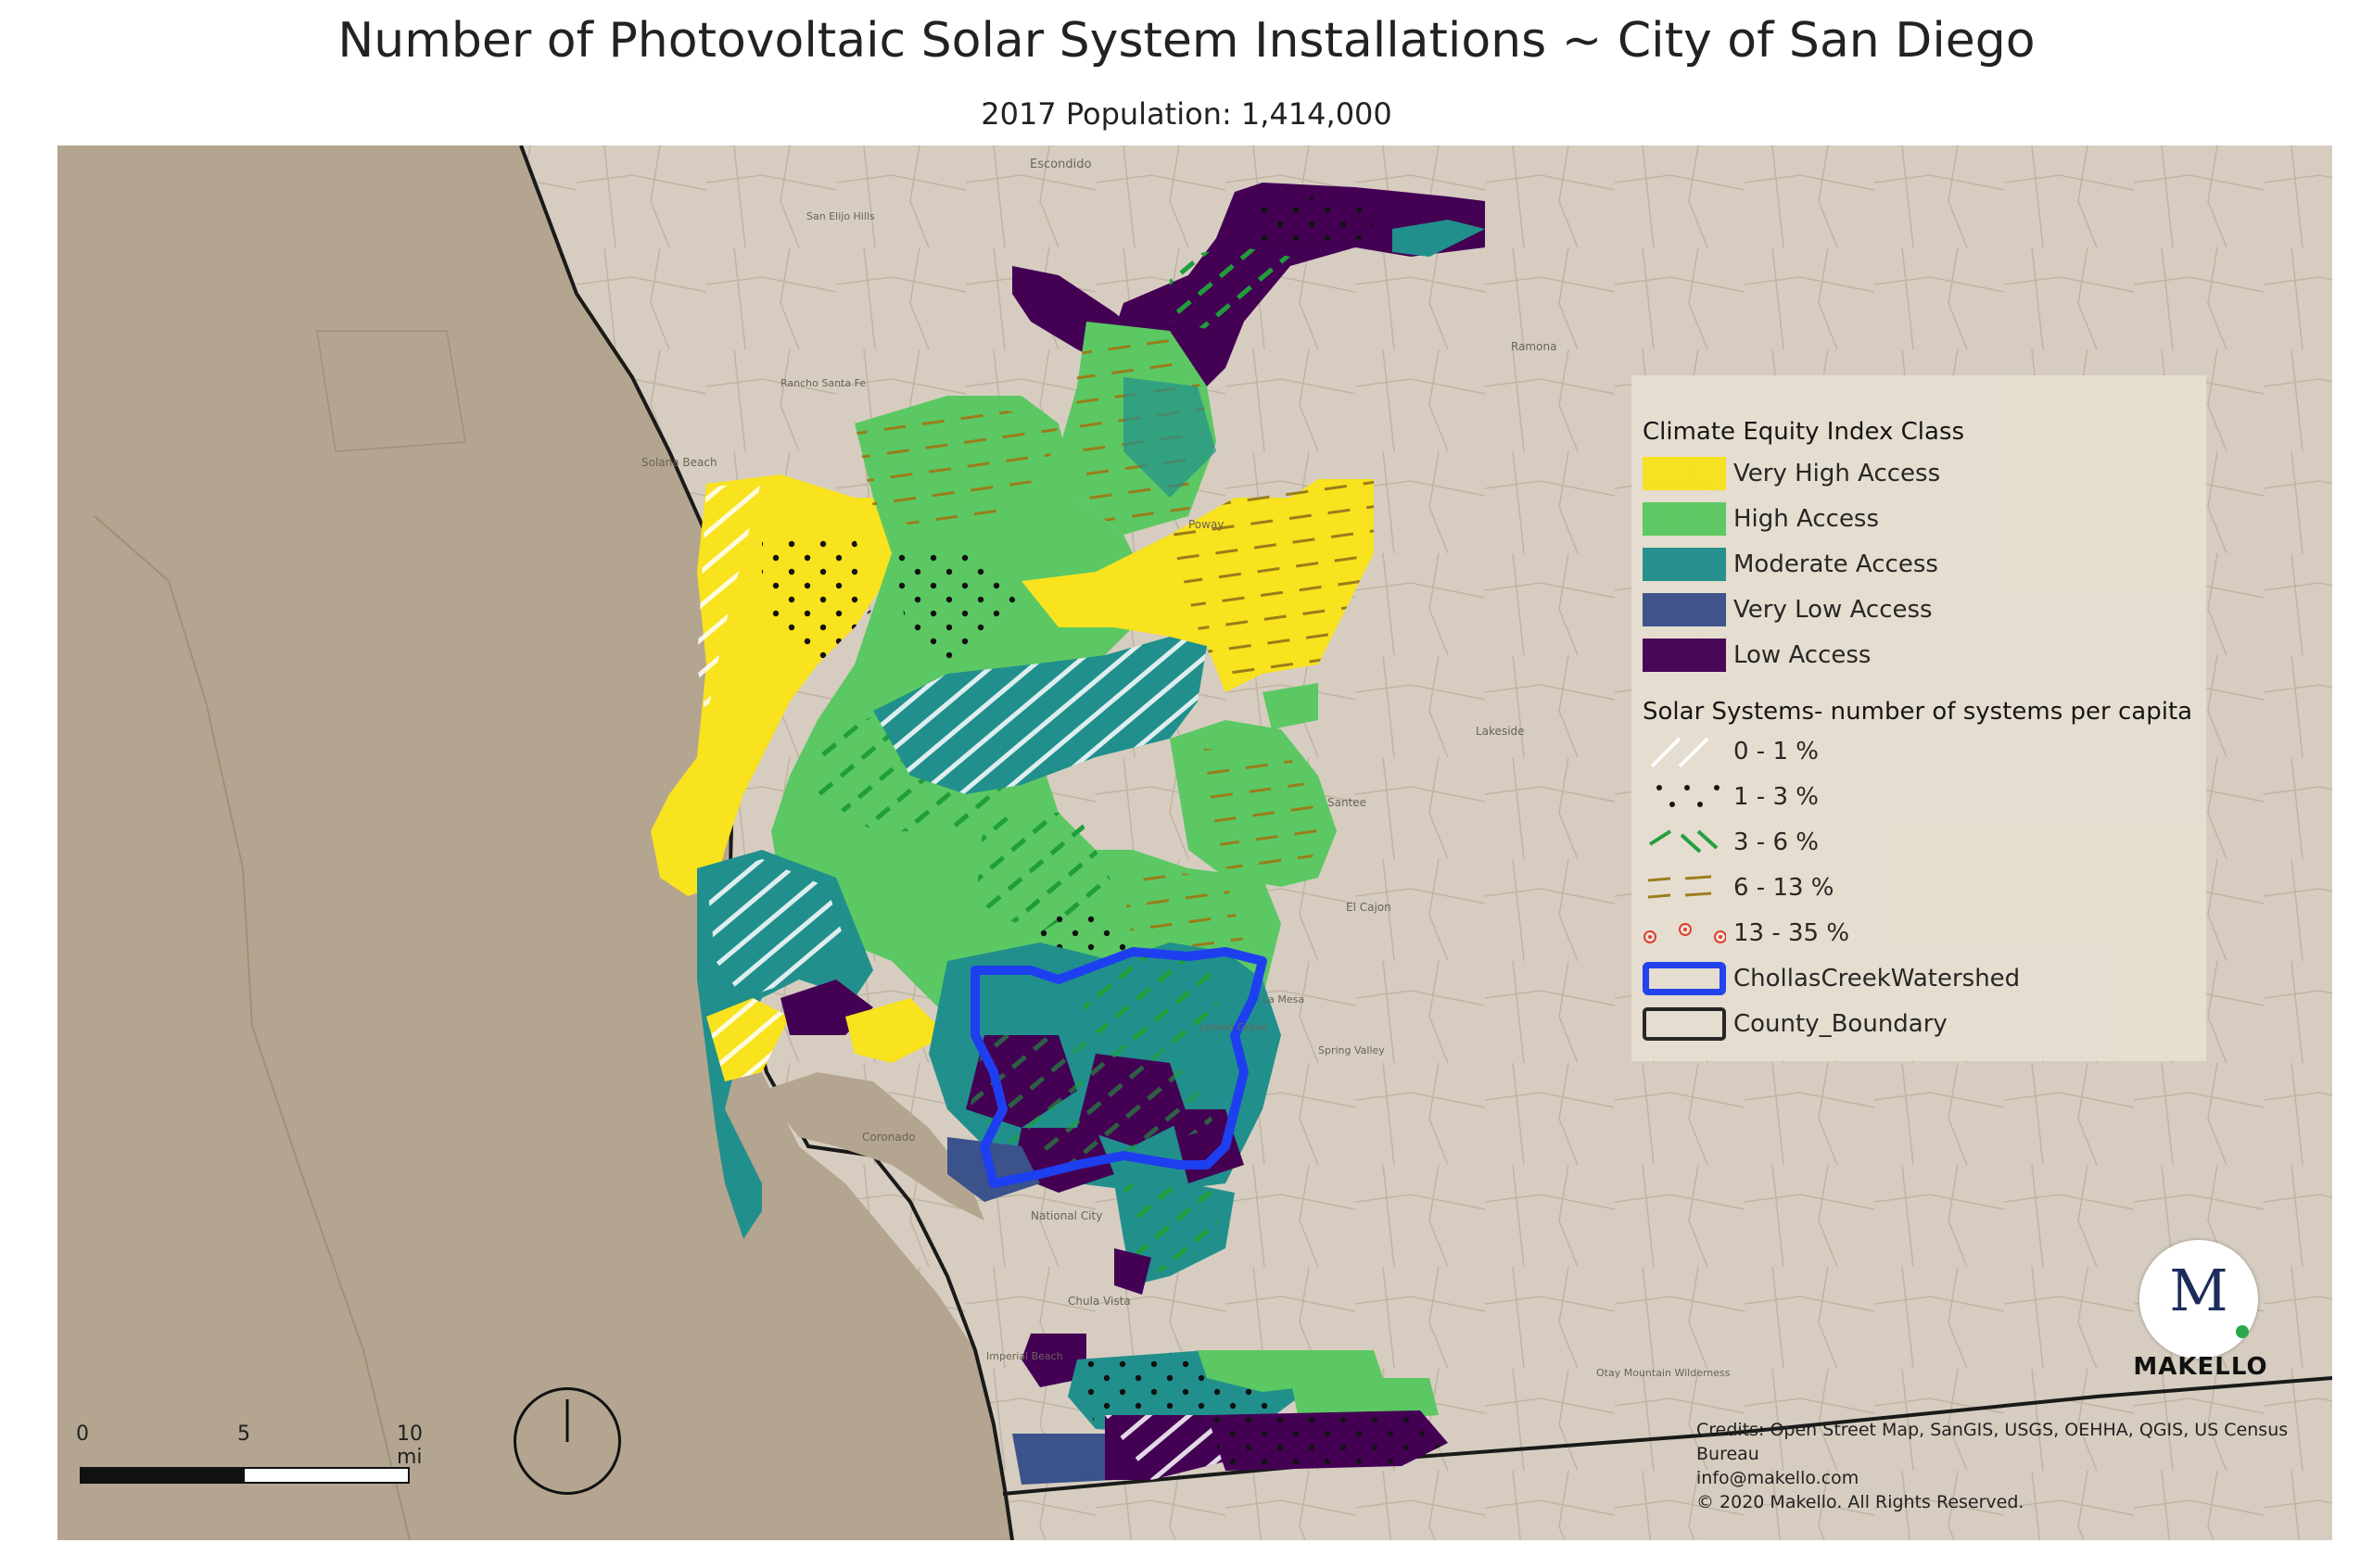  Describe the element at coordinates (1685, 933) in the screenshot. I see `legend-pattern-red-rings` at that location.